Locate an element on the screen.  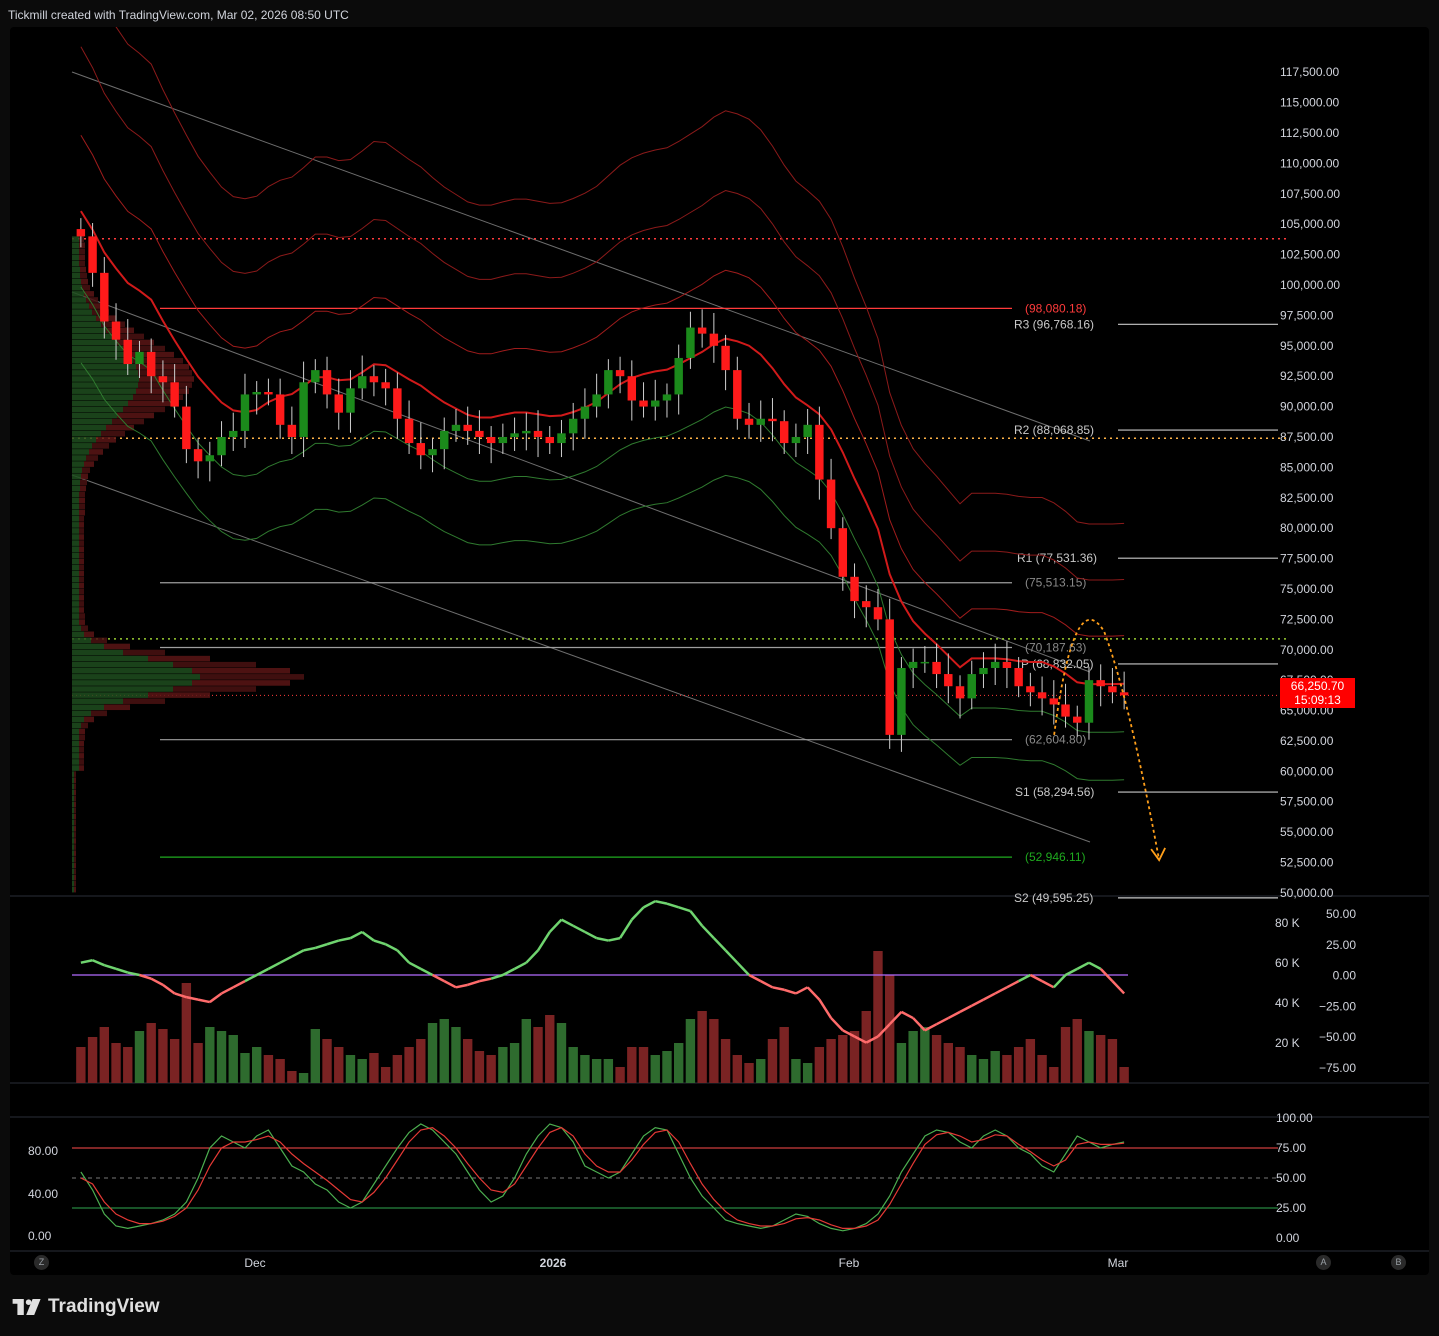
scale-mode-button: B is located at coordinates (1398, 1262).